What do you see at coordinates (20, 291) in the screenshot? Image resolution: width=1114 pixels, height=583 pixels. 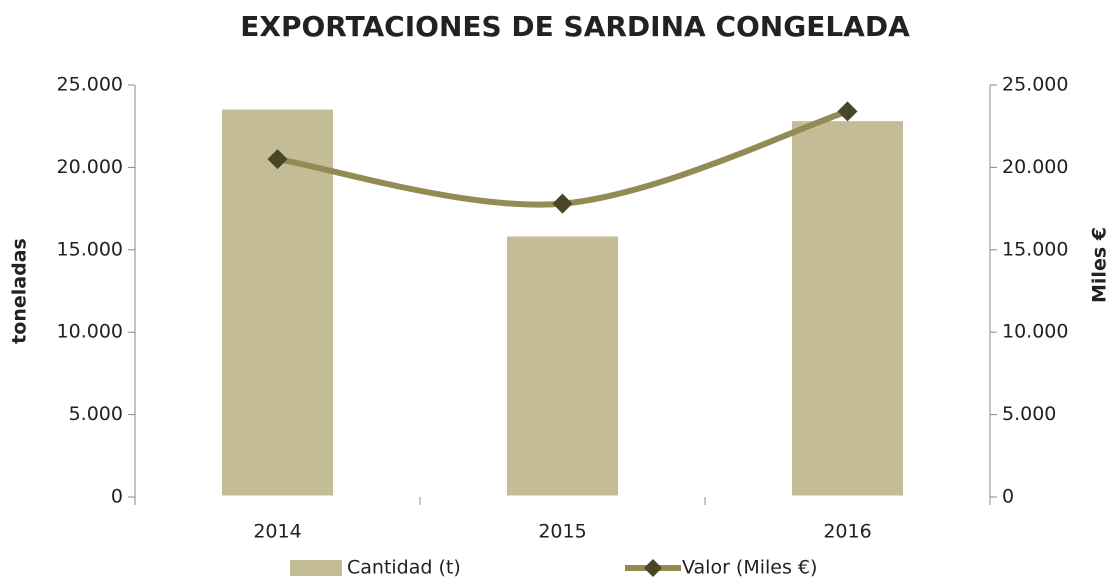 I see `y-axis-title: toneladas` at bounding box center [20, 291].